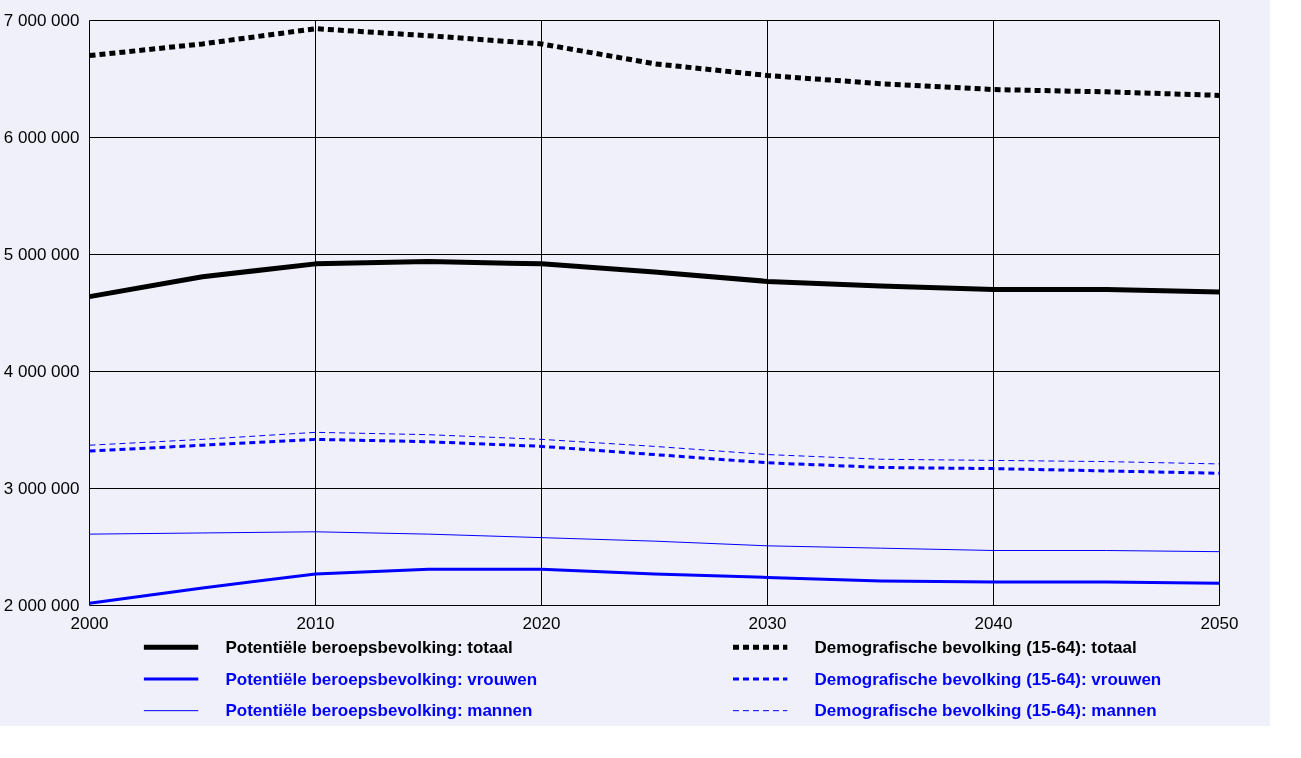 Image resolution: width=1301 pixels, height=758 pixels. Describe the element at coordinates (1219, 623) in the screenshot. I see `x-tick-label: 2050` at that location.